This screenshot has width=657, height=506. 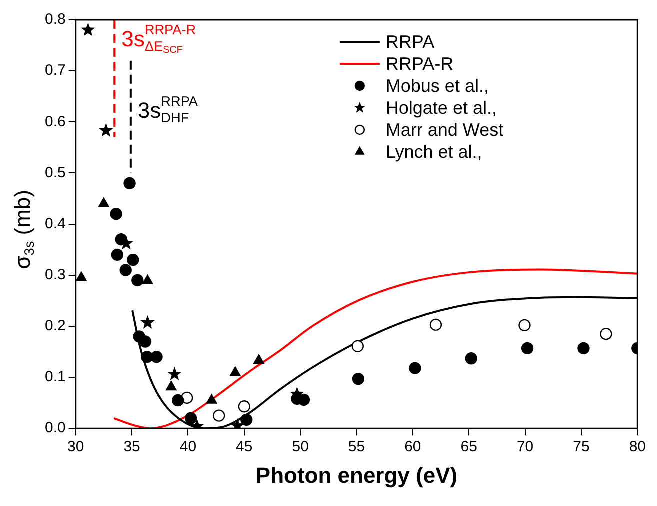 What do you see at coordinates (637, 447) in the screenshot?
I see `x-tick-label: 80` at bounding box center [637, 447].